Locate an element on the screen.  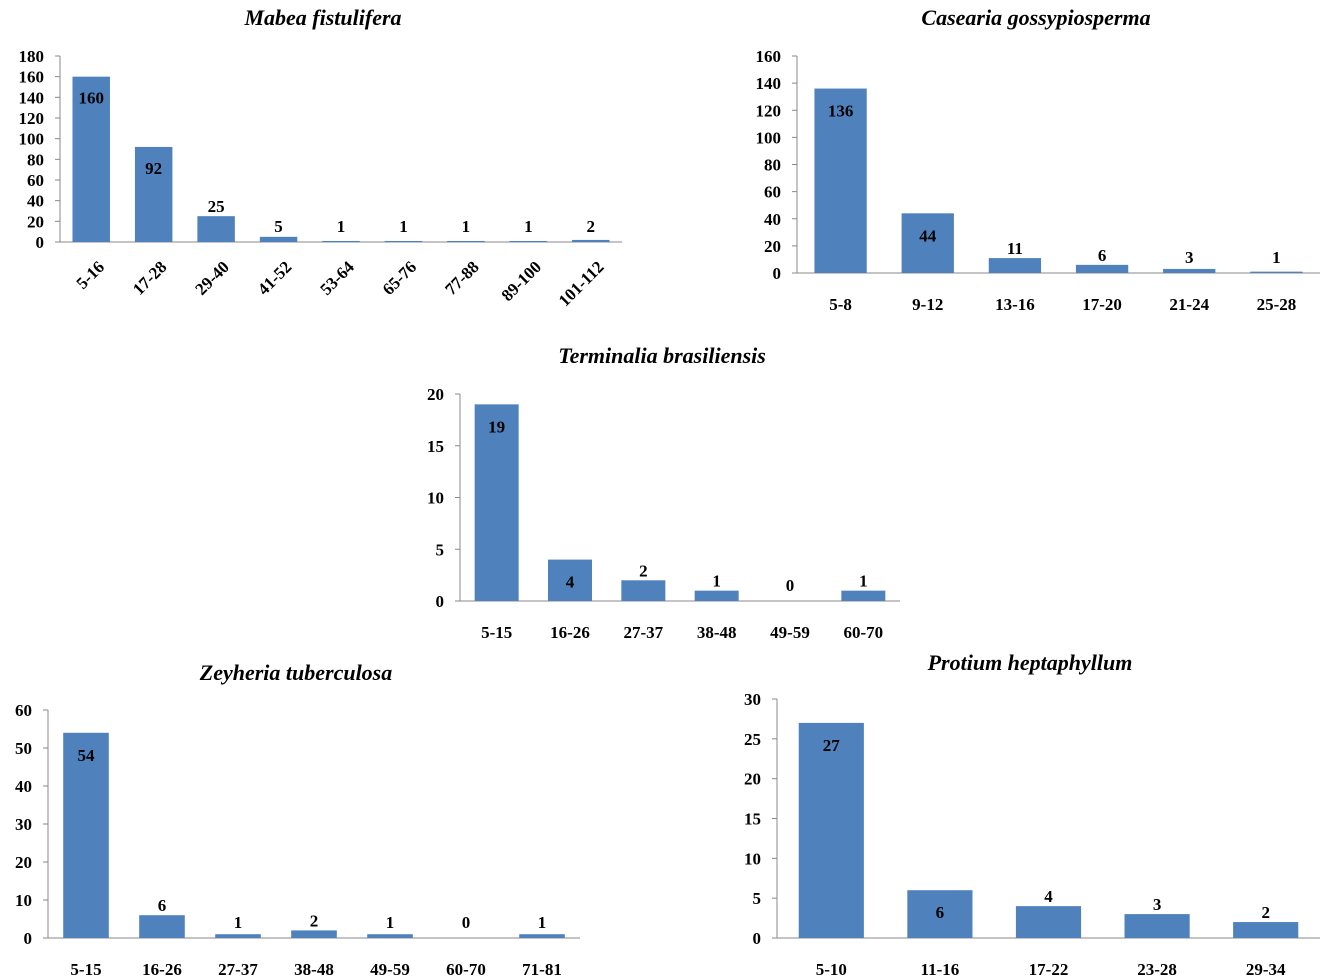
data-label: 27 is located at coordinates (832, 745).